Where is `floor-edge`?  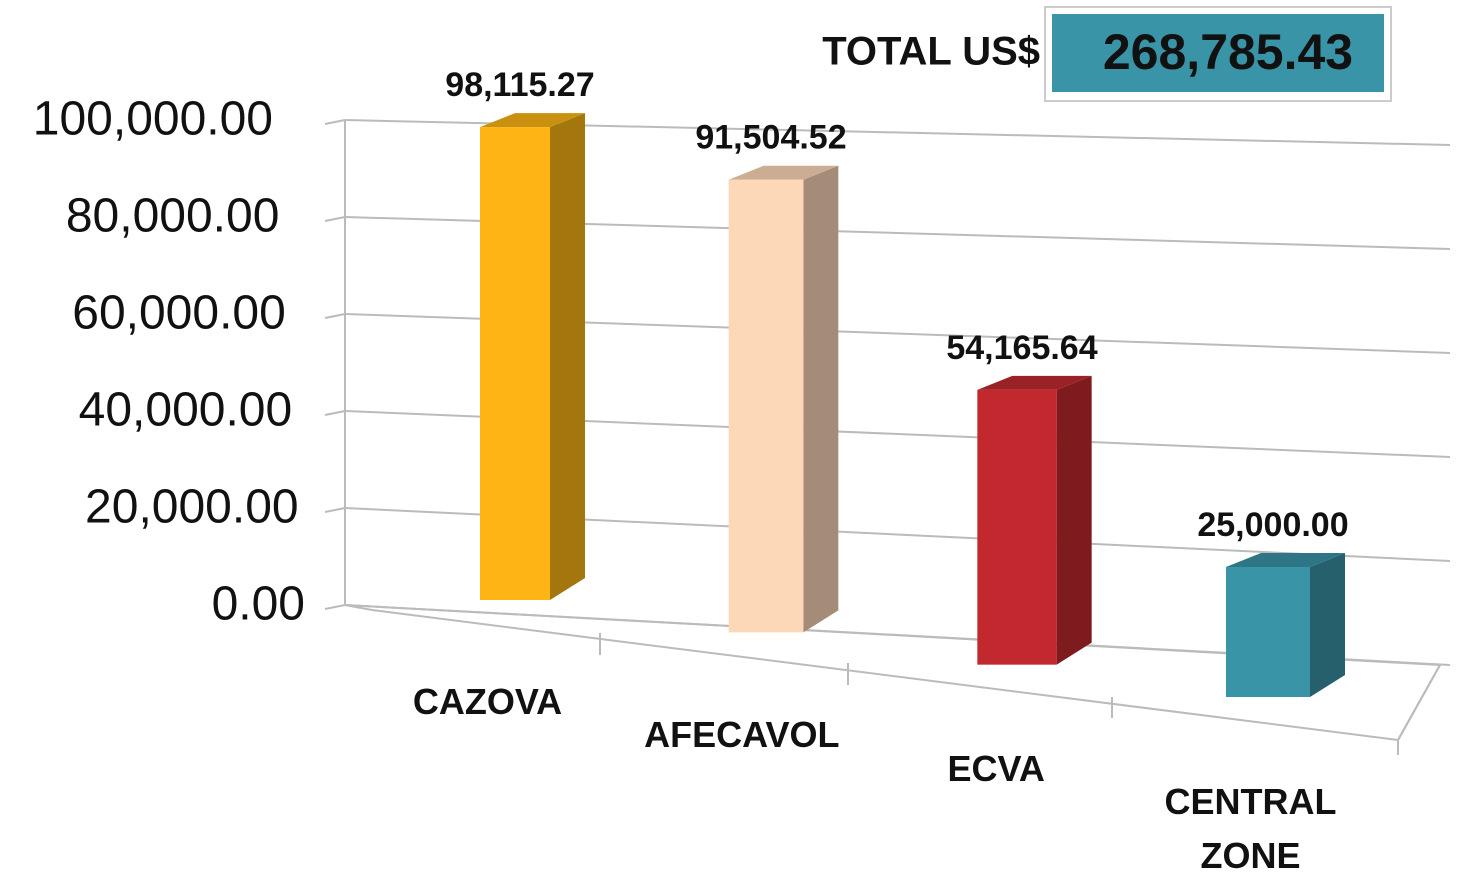
floor-edge is located at coordinates (1419, 702).